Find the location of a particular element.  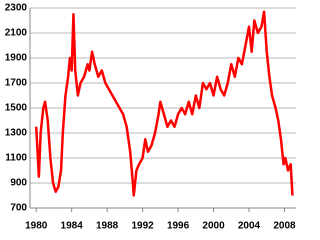

x-tick-label: 1992 is located at coordinates (142, 226).